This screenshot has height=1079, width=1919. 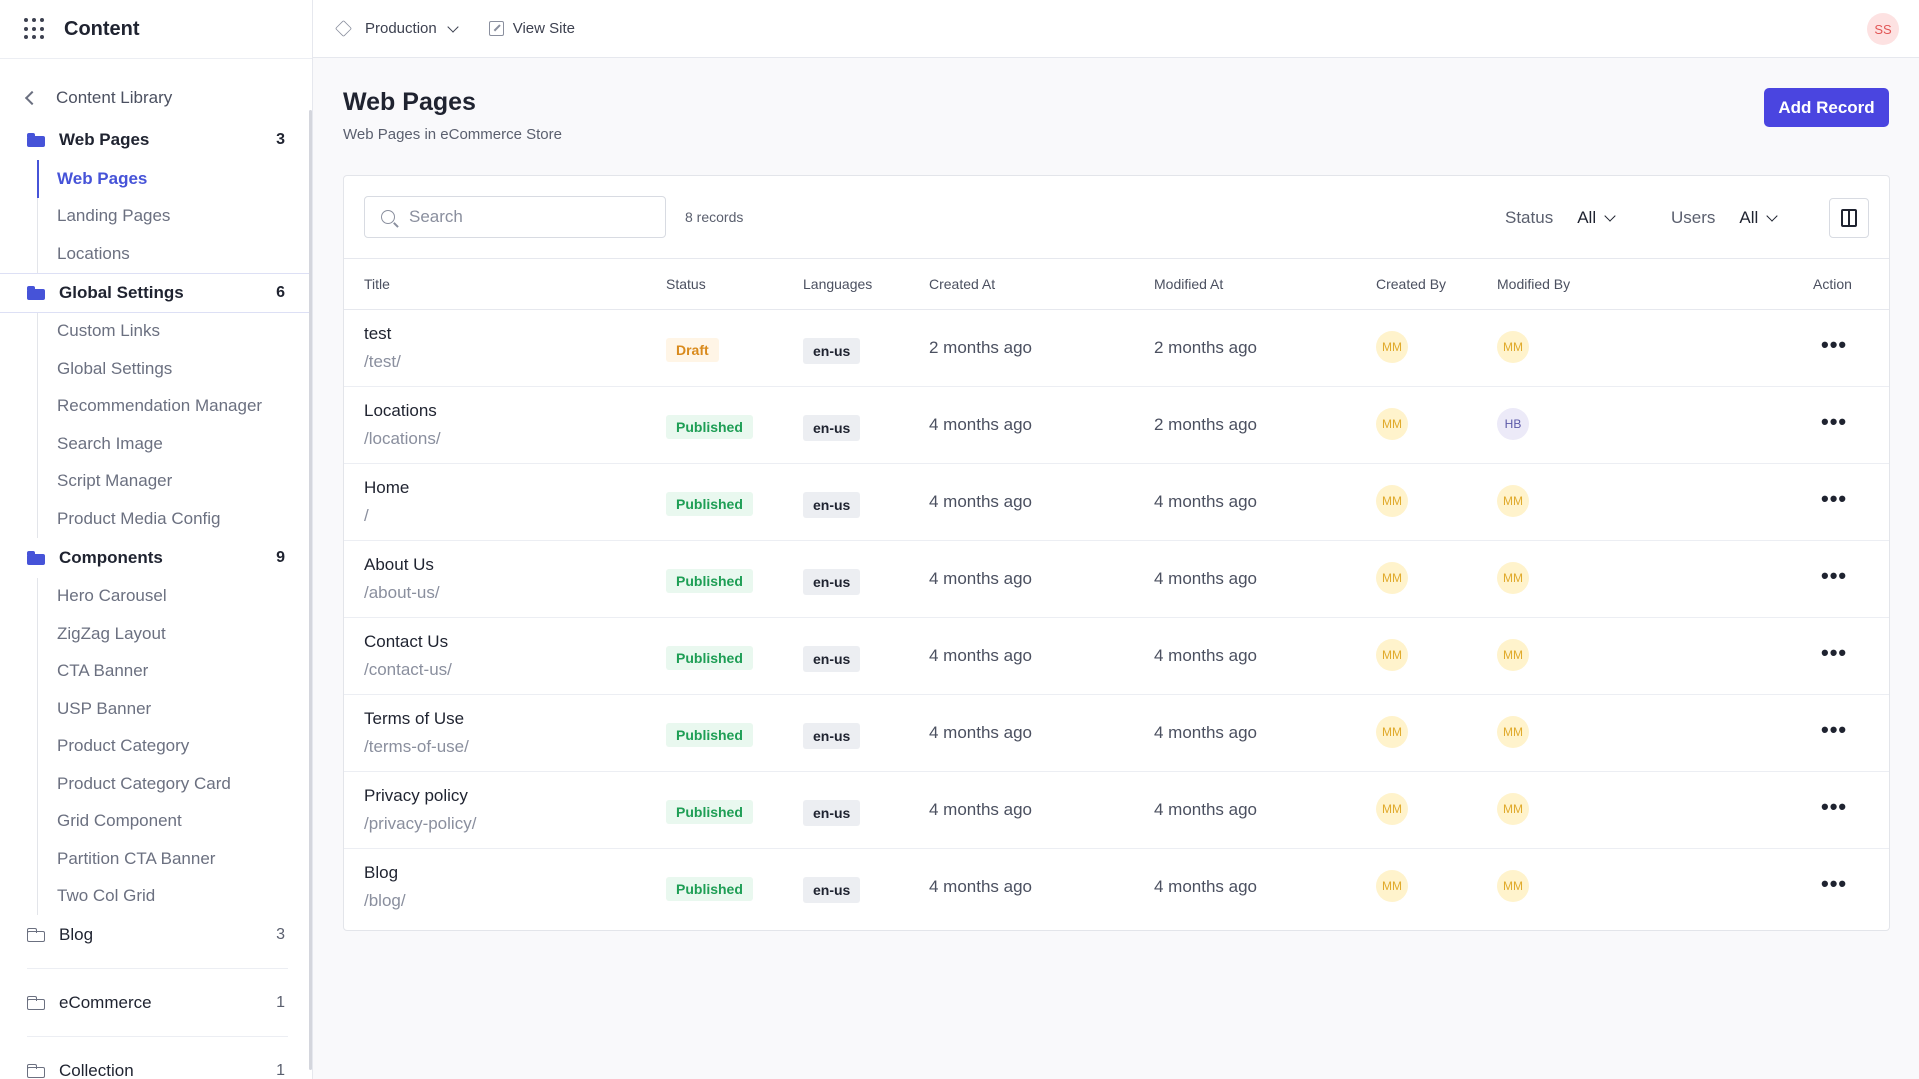 What do you see at coordinates (280, 292) in the screenshot?
I see `group-count: 6` at bounding box center [280, 292].